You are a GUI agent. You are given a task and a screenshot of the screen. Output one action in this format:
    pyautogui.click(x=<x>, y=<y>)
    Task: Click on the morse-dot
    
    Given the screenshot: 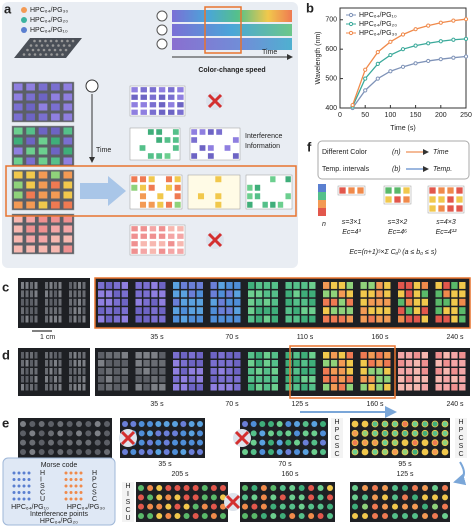 What is the action you would take?
    pyautogui.click(x=71, y=479)
    